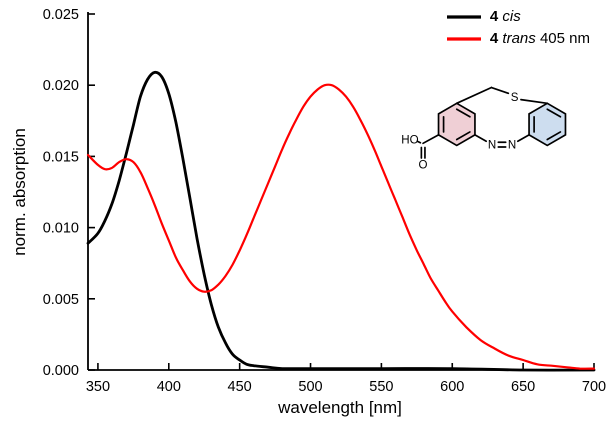 This screenshot has height=430, width=606. What do you see at coordinates (452, 387) in the screenshot?
I see `svg-text: 600` at bounding box center [452, 387].